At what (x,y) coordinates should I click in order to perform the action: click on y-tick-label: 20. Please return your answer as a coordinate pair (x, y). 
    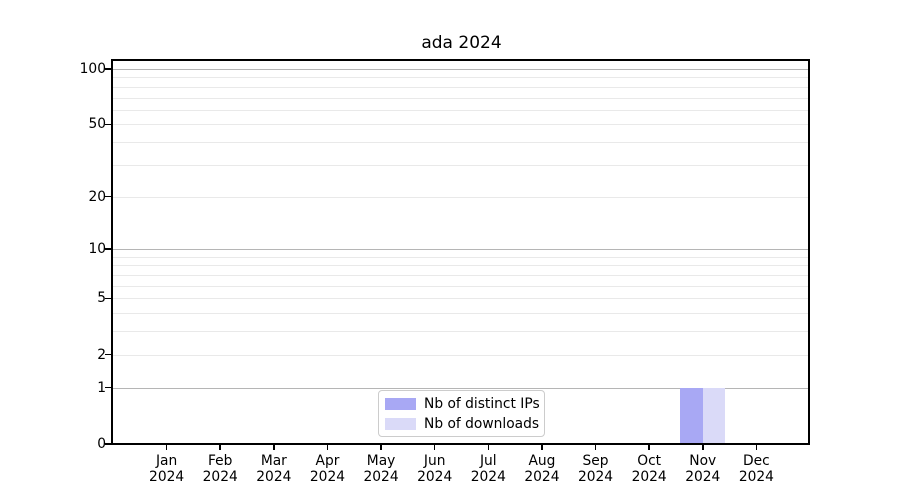
    Looking at the image, I should click on (97, 196).